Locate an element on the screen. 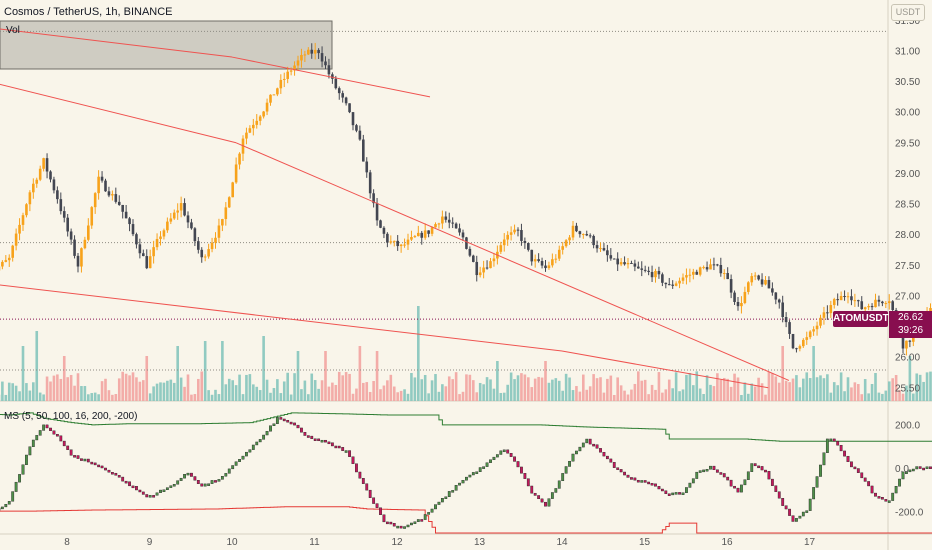 The image size is (932, 550). currency-unit-button: USDT is located at coordinates (908, 12).